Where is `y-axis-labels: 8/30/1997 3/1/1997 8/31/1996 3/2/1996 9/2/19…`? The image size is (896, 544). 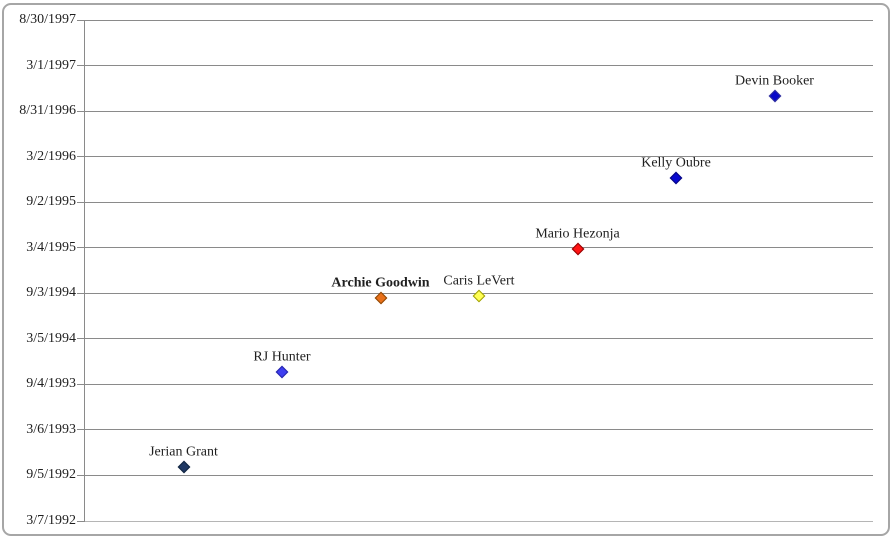 y-axis-labels: 8/30/1997 3/1/1997 8/31/1996 3/2/1996 9/2/19… is located at coordinates (38, 270).